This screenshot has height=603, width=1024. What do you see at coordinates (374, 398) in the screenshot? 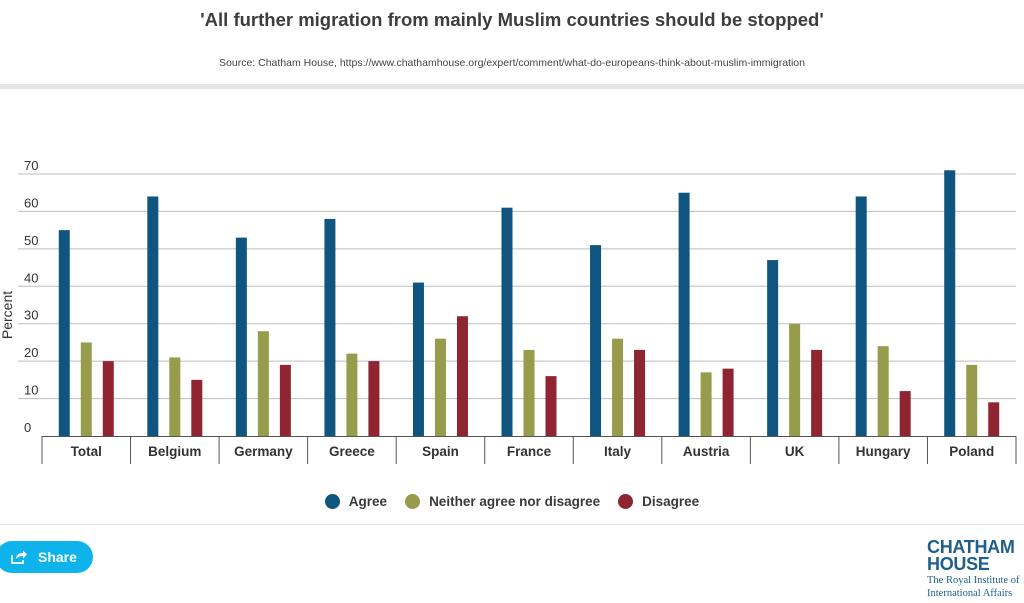
I see `bar-disagree-greece` at bounding box center [374, 398].